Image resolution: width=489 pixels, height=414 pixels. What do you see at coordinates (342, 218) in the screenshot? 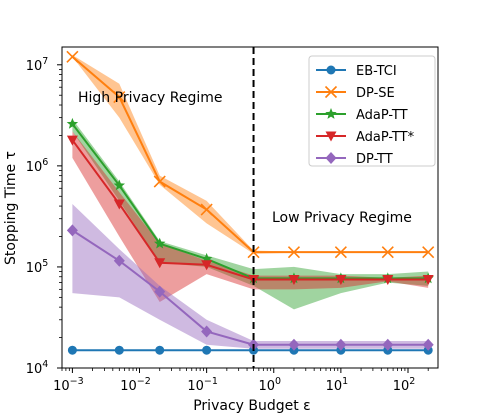
I see `annotation-low-privacy: Low Privacy Regime` at bounding box center [342, 218].